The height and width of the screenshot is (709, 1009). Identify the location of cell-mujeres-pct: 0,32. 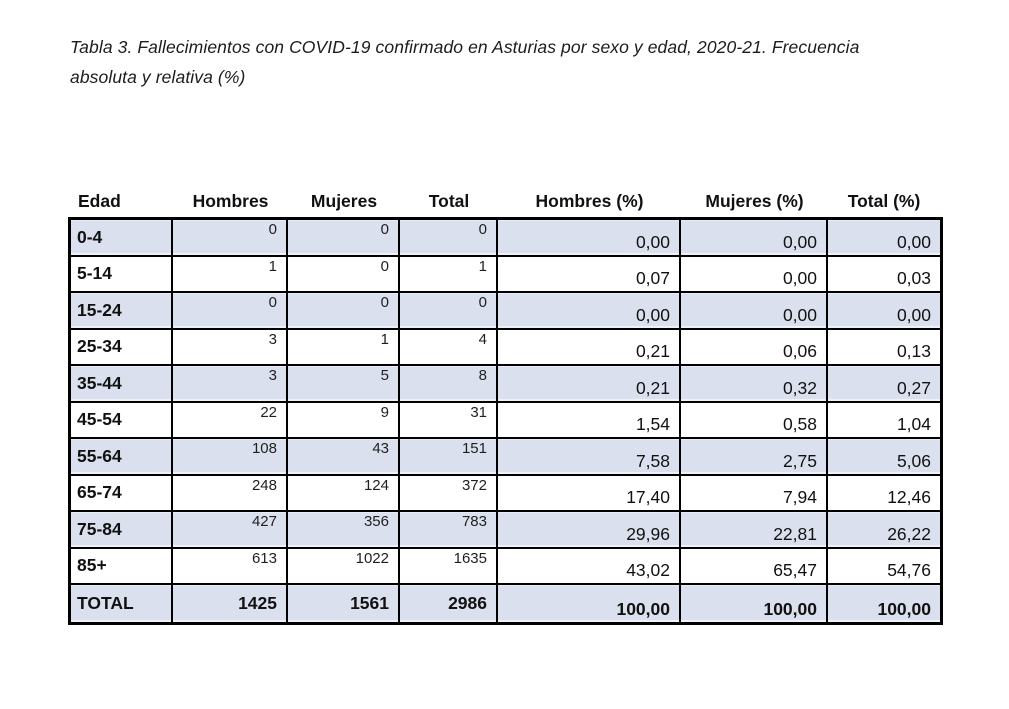
(754, 383).